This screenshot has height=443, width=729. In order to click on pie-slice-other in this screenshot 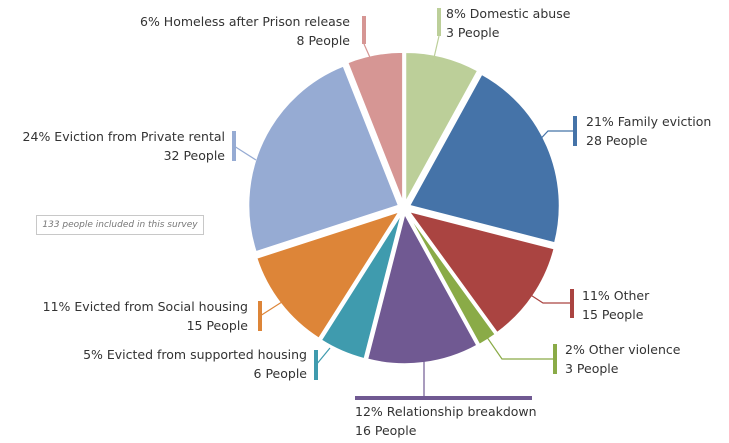, I will do `click(481, 272)`.